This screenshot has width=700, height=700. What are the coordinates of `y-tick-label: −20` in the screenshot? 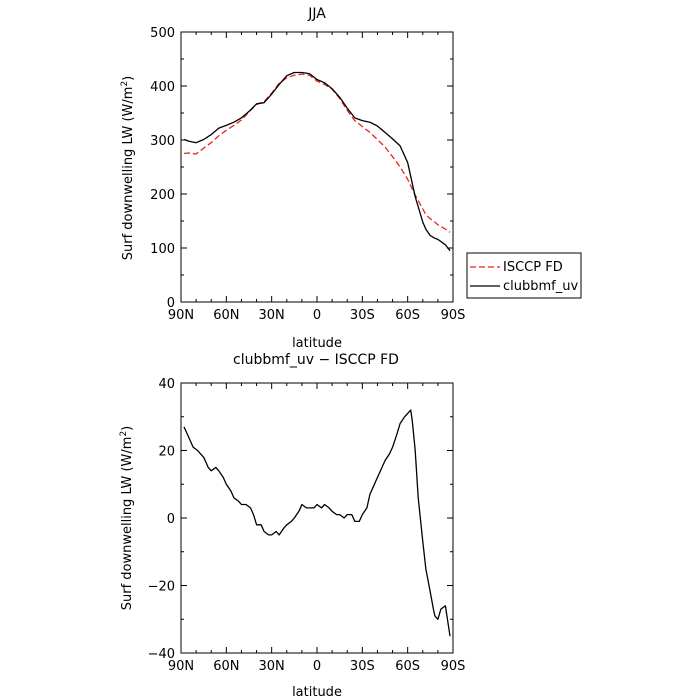 It's located at (161, 587).